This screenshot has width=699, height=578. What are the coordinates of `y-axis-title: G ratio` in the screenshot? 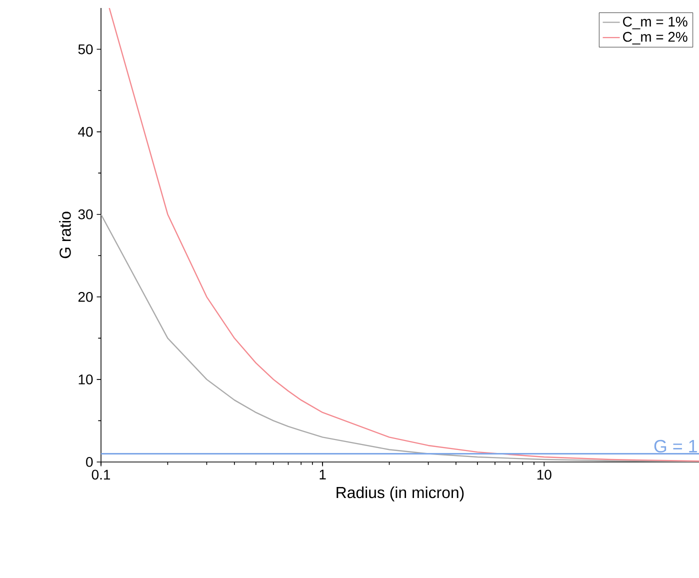 It's located at (65, 235).